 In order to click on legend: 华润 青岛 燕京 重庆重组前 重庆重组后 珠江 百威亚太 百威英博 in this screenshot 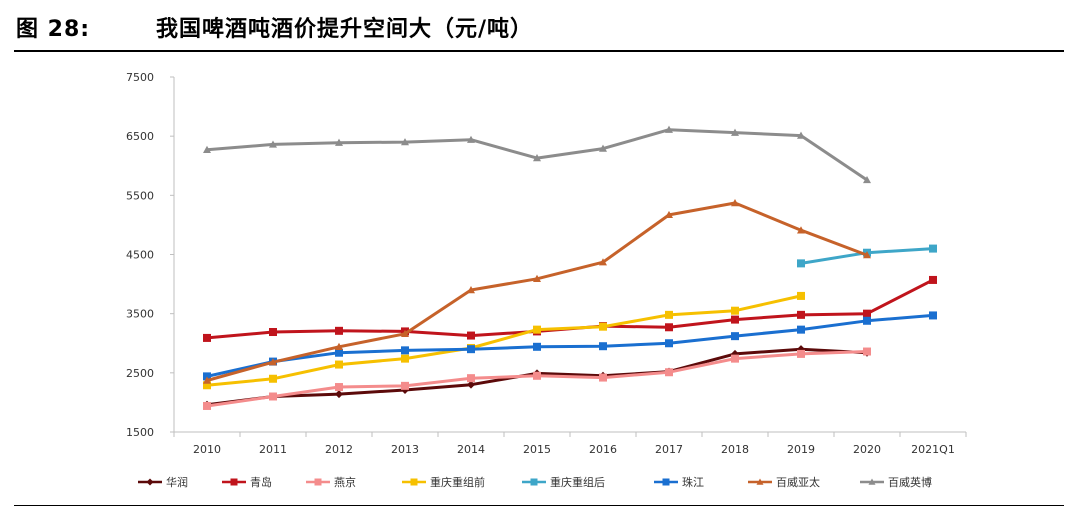, I will do `click(535, 482)`.